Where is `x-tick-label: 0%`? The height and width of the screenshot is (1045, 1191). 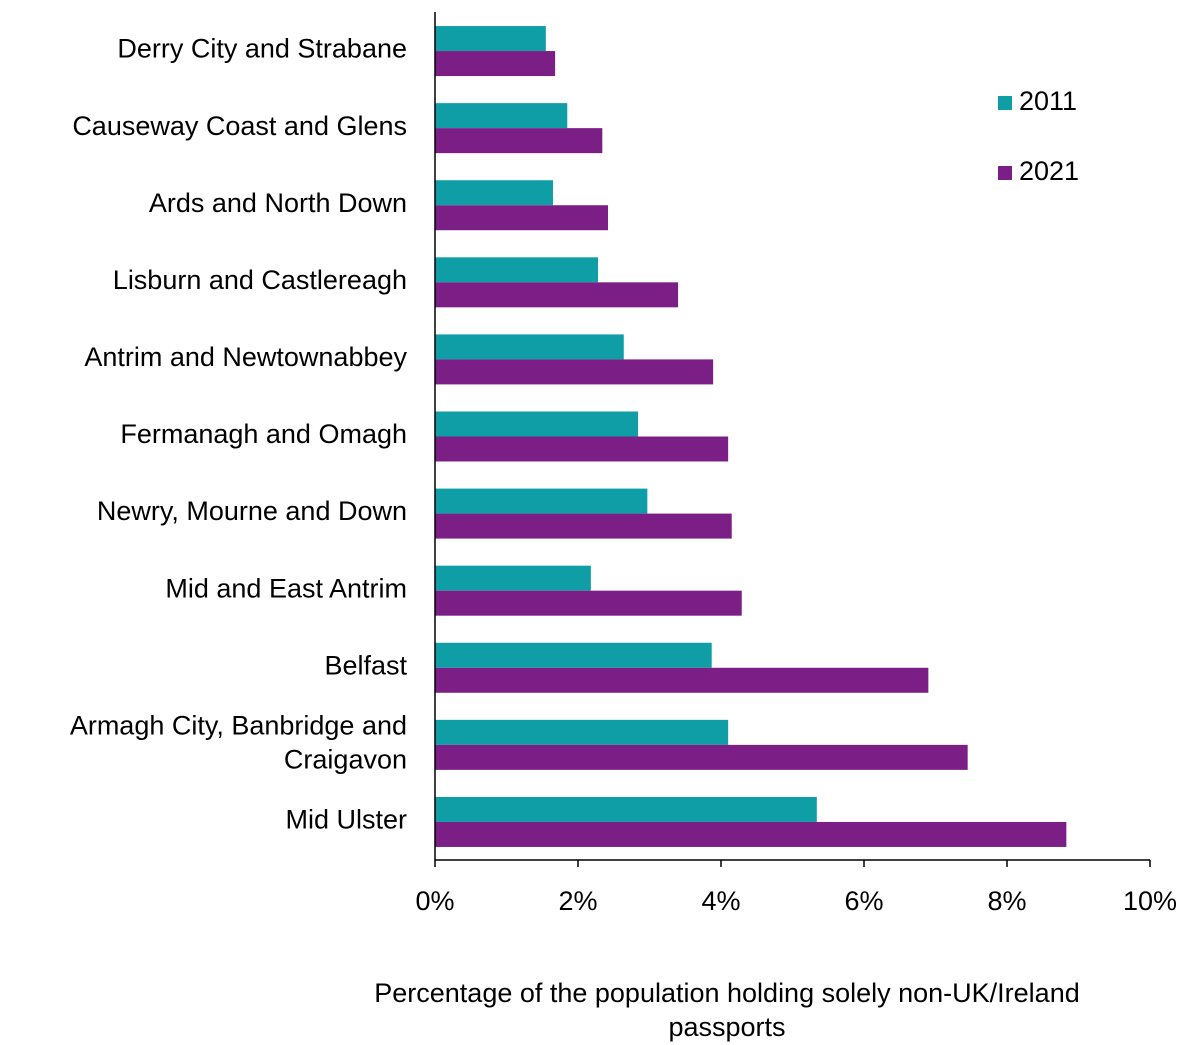 x-tick-label: 0% is located at coordinates (434, 901).